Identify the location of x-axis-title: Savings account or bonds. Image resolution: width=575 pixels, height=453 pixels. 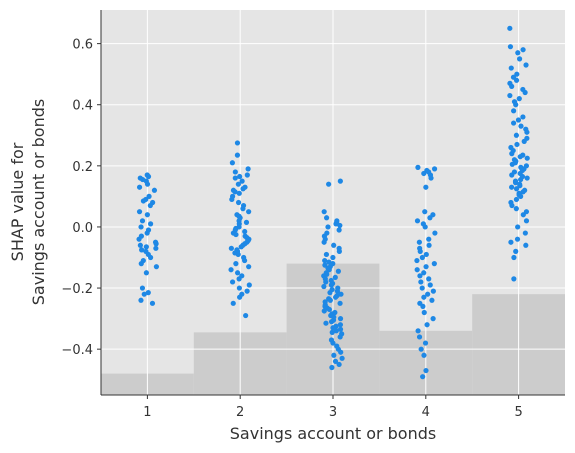
(333, 433).